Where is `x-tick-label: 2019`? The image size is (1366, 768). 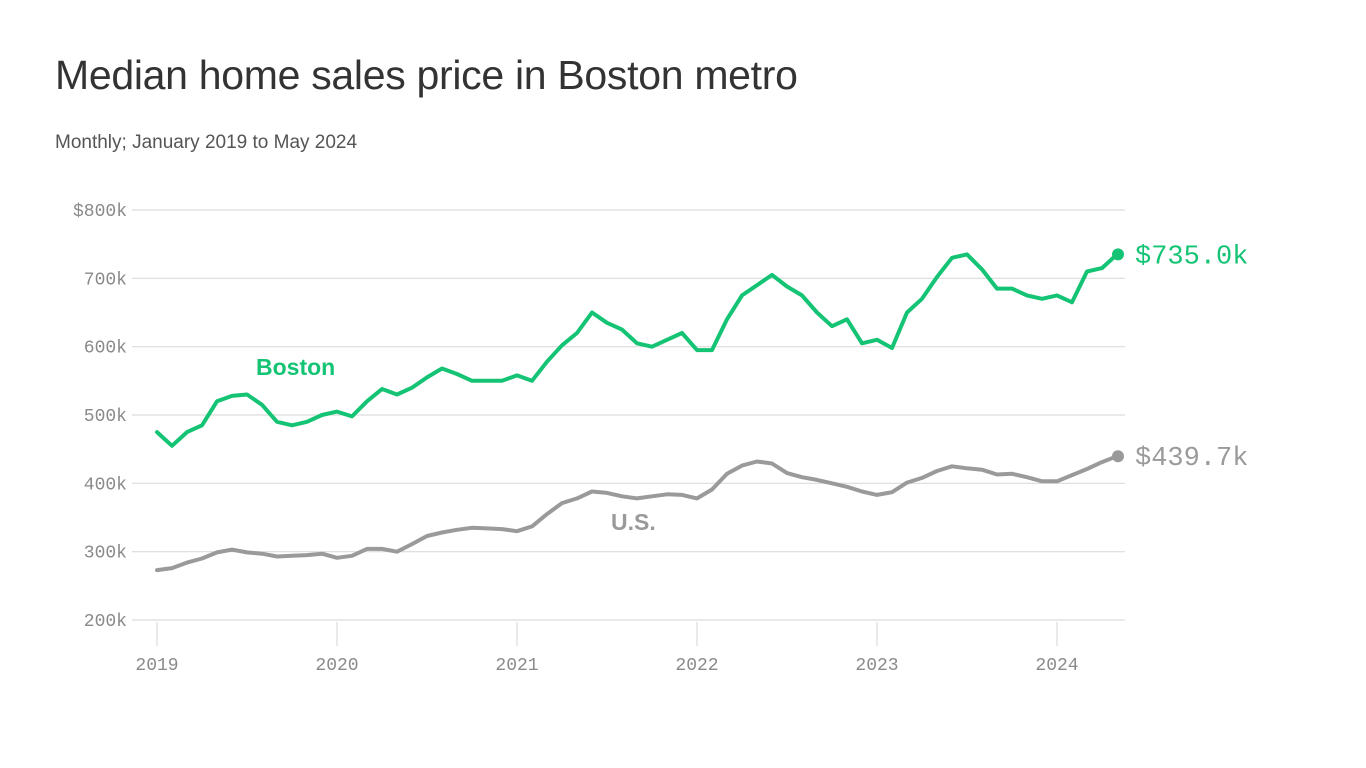
x-tick-label: 2019 is located at coordinates (156, 666).